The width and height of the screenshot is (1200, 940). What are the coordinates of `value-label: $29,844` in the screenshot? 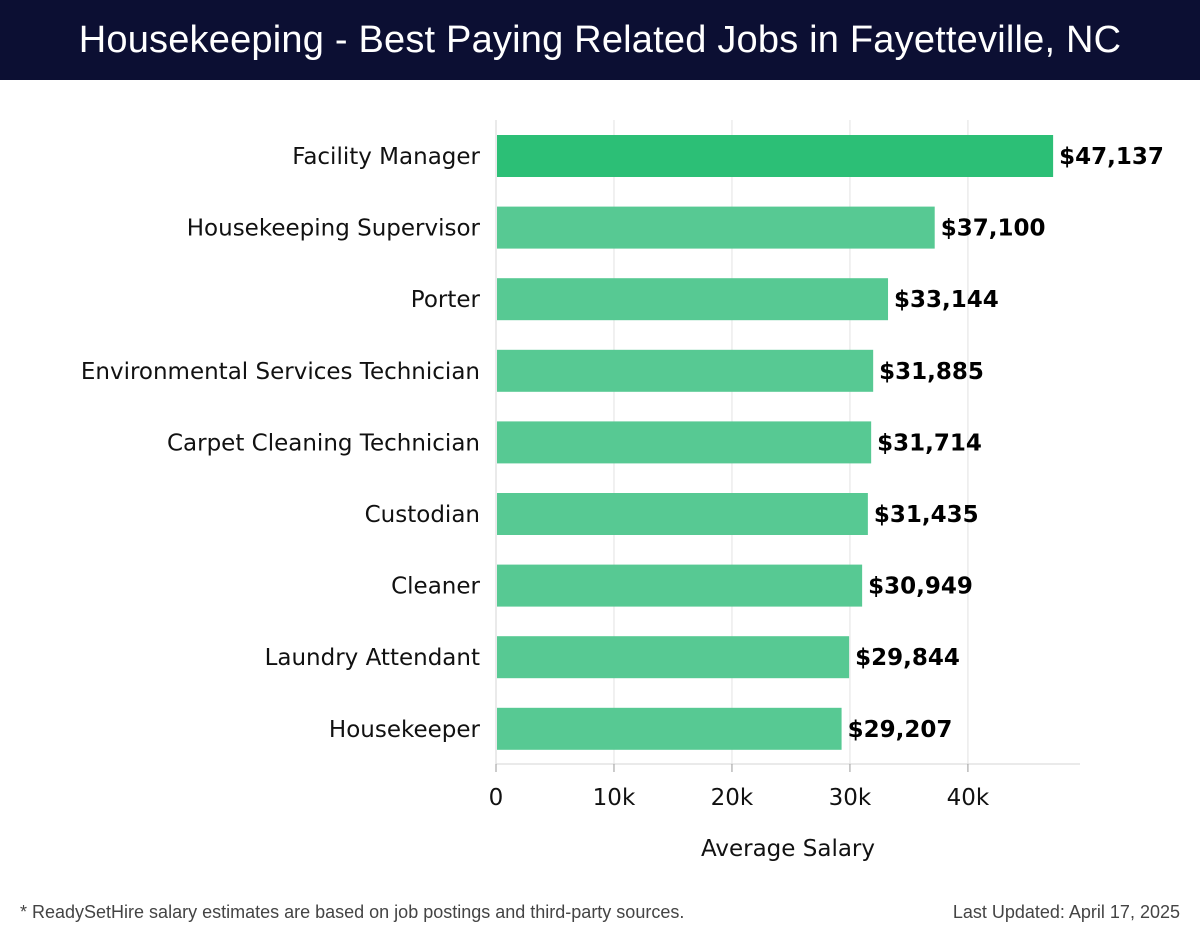 It's located at (907, 658).